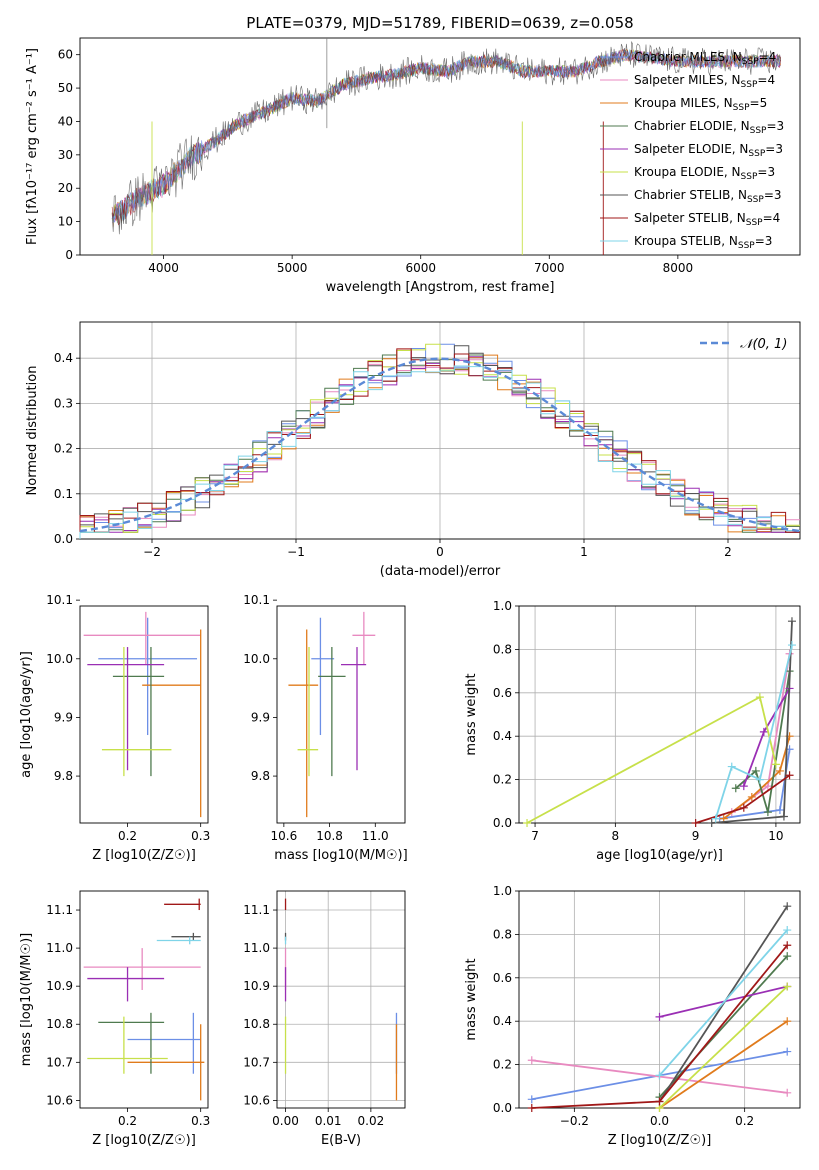 Image resolution: width=819 pixels, height=1170 pixels. I want to click on x-tick-label: 2, so click(728, 552).